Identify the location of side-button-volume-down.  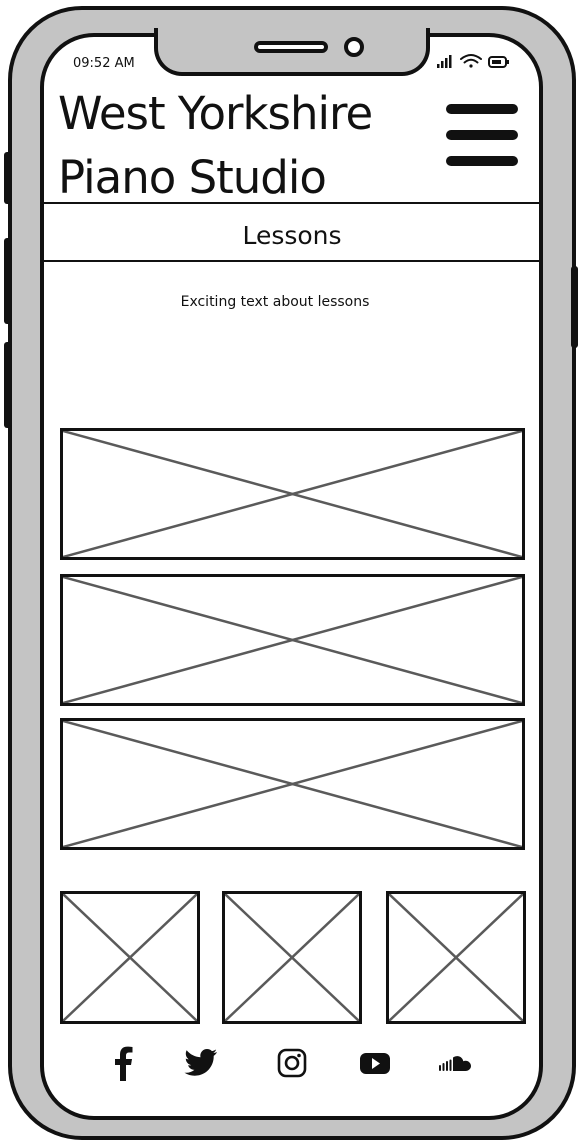
(7, 385).